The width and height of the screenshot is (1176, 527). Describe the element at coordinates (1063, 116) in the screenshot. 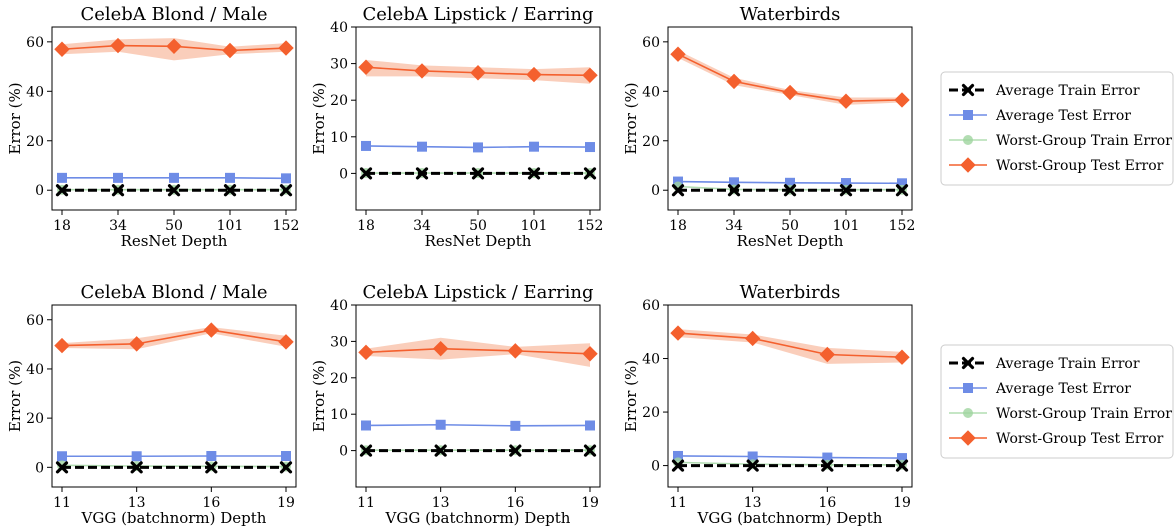

I see `legend-label: Average Test Error` at that location.